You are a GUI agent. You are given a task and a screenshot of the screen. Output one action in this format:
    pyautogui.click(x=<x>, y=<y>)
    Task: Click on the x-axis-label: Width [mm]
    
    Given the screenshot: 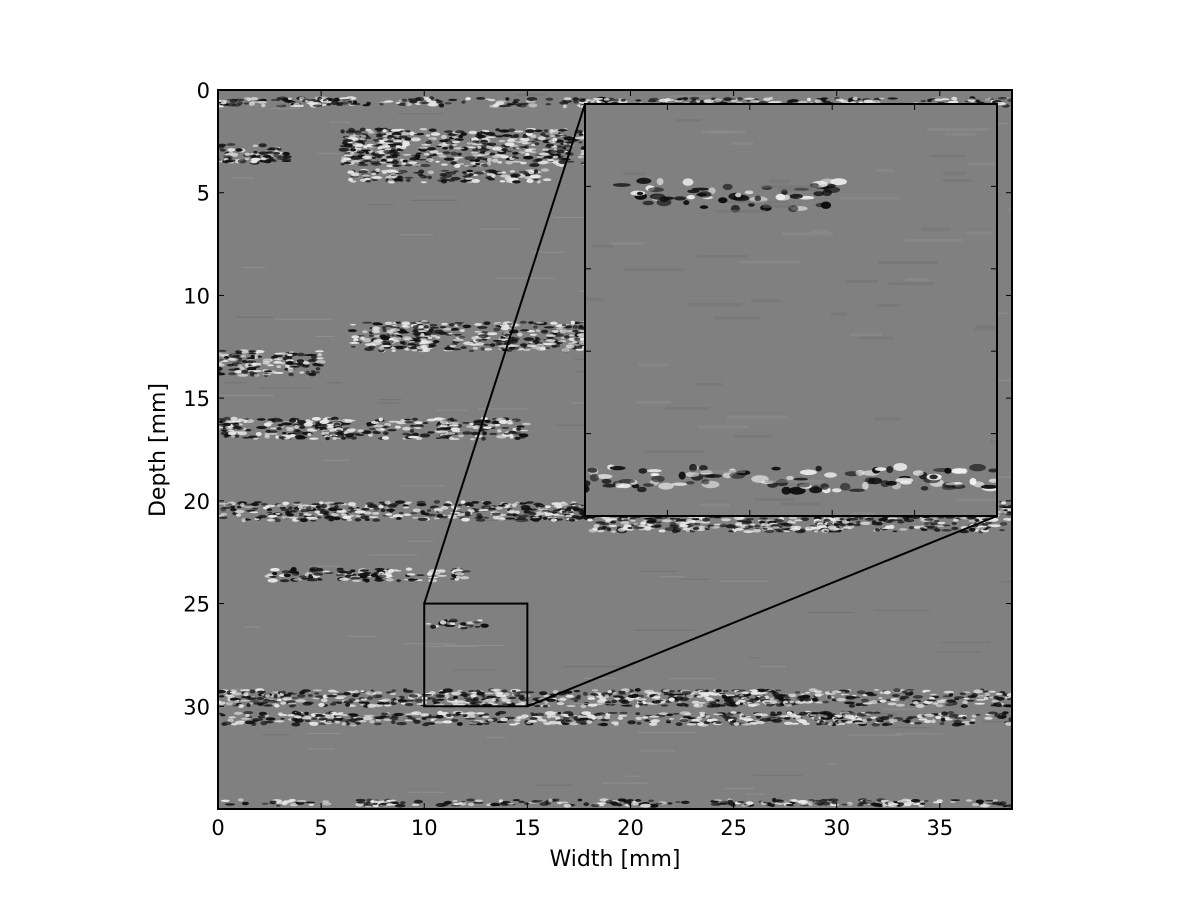 What is the action you would take?
    pyautogui.click(x=615, y=859)
    